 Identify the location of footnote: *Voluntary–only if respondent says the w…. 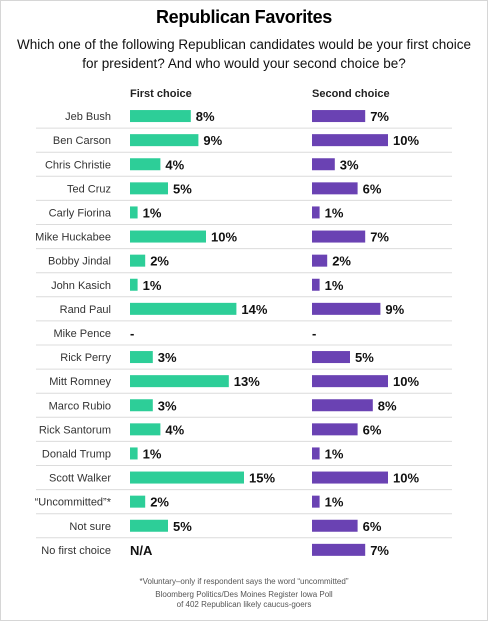
(244, 581).